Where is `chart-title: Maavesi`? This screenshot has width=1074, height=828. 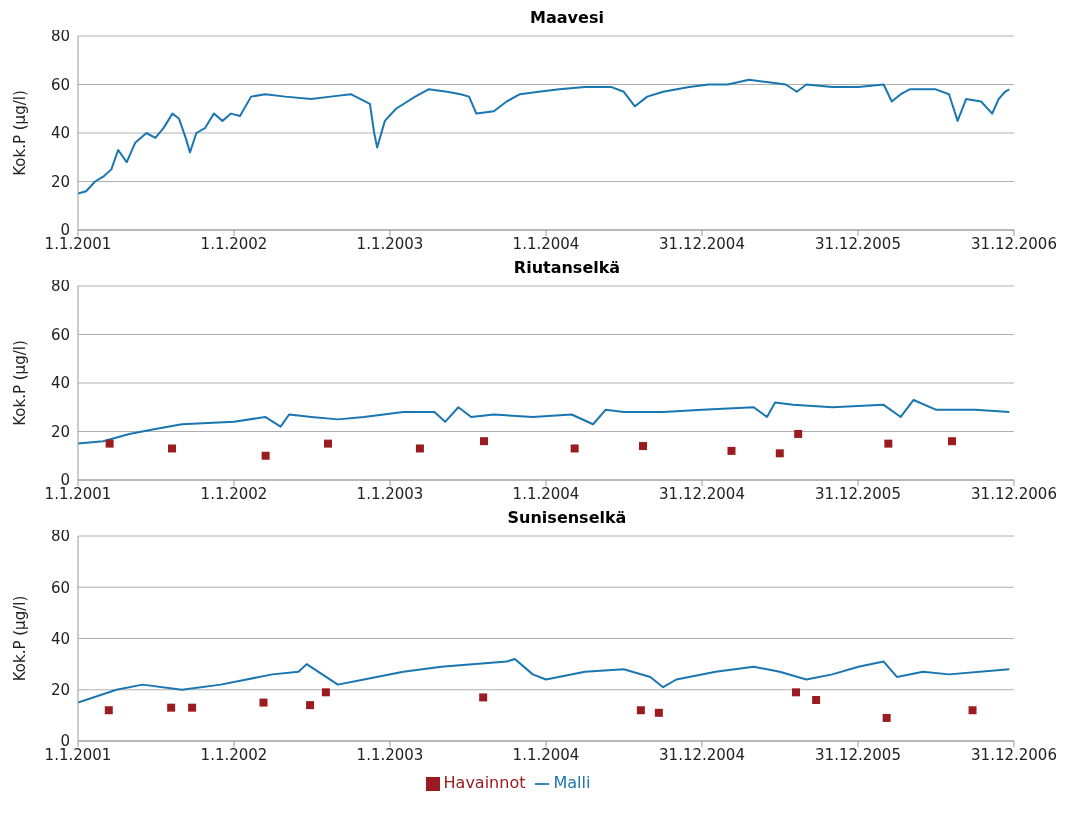
chart-title: Maavesi is located at coordinates (567, 17).